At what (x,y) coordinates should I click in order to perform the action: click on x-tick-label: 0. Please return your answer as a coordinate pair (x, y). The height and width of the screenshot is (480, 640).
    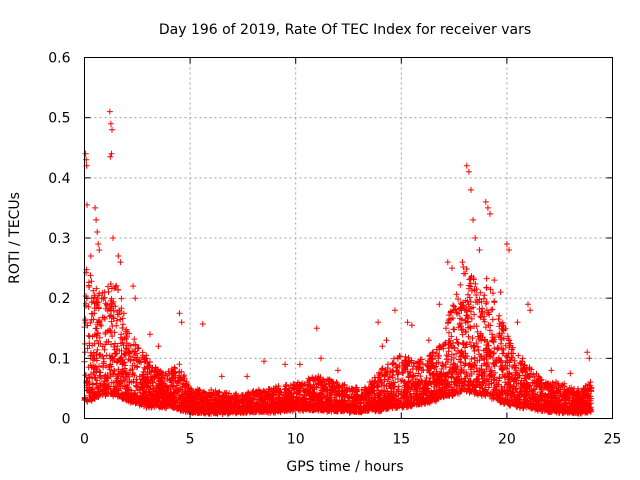
    Looking at the image, I should click on (84, 440).